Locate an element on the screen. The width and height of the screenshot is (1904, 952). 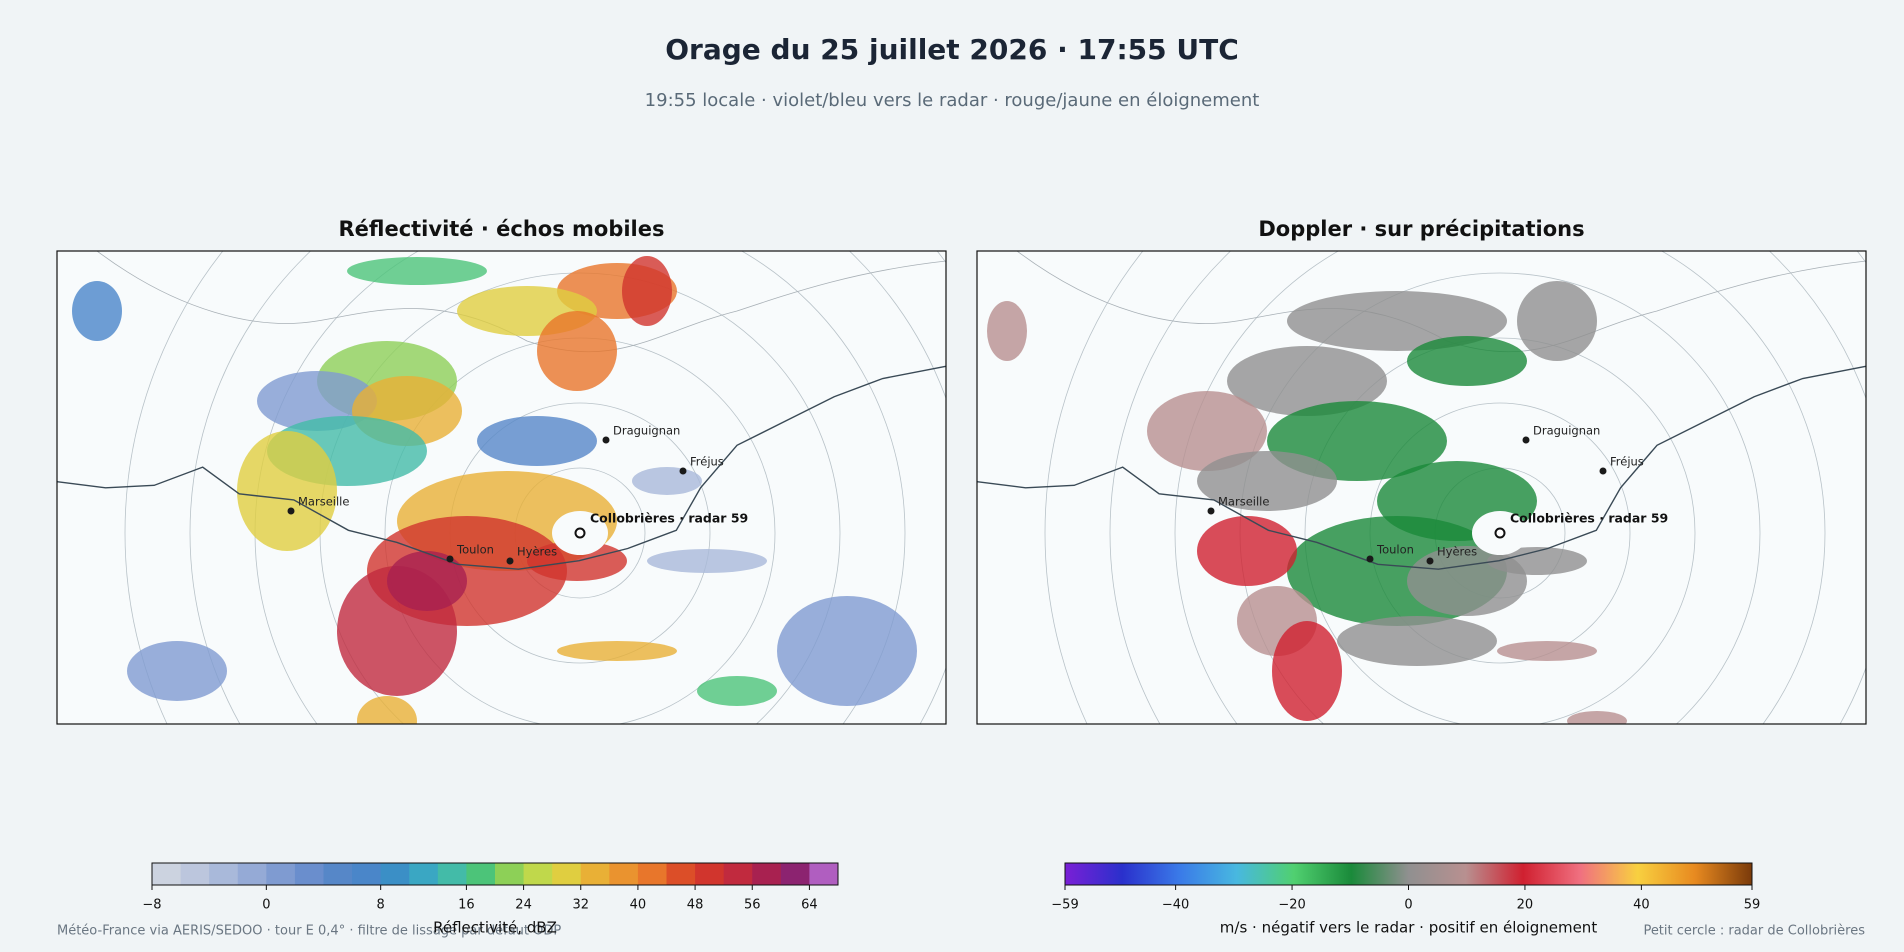
colorbar-tick-label: −8 is located at coordinates (151, 905).